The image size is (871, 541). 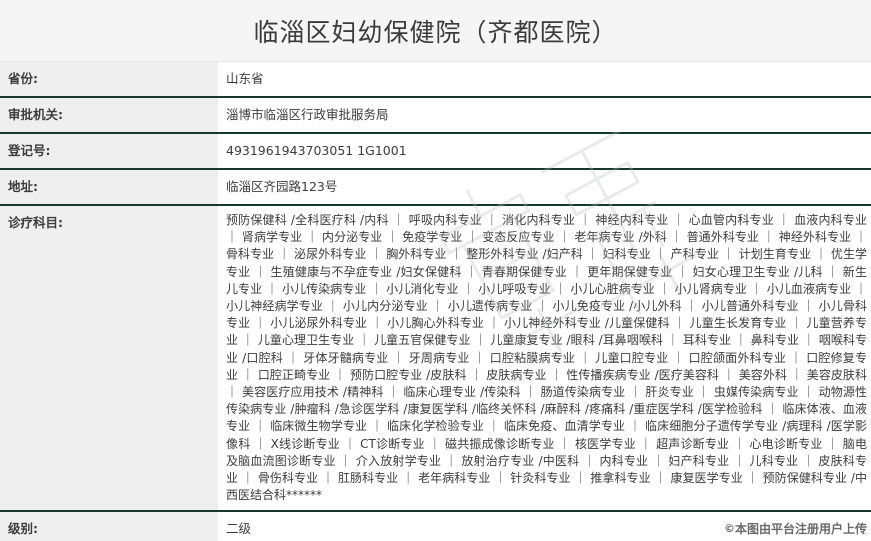 I want to click on row-label-level: 级别:, so click(x=109, y=526).